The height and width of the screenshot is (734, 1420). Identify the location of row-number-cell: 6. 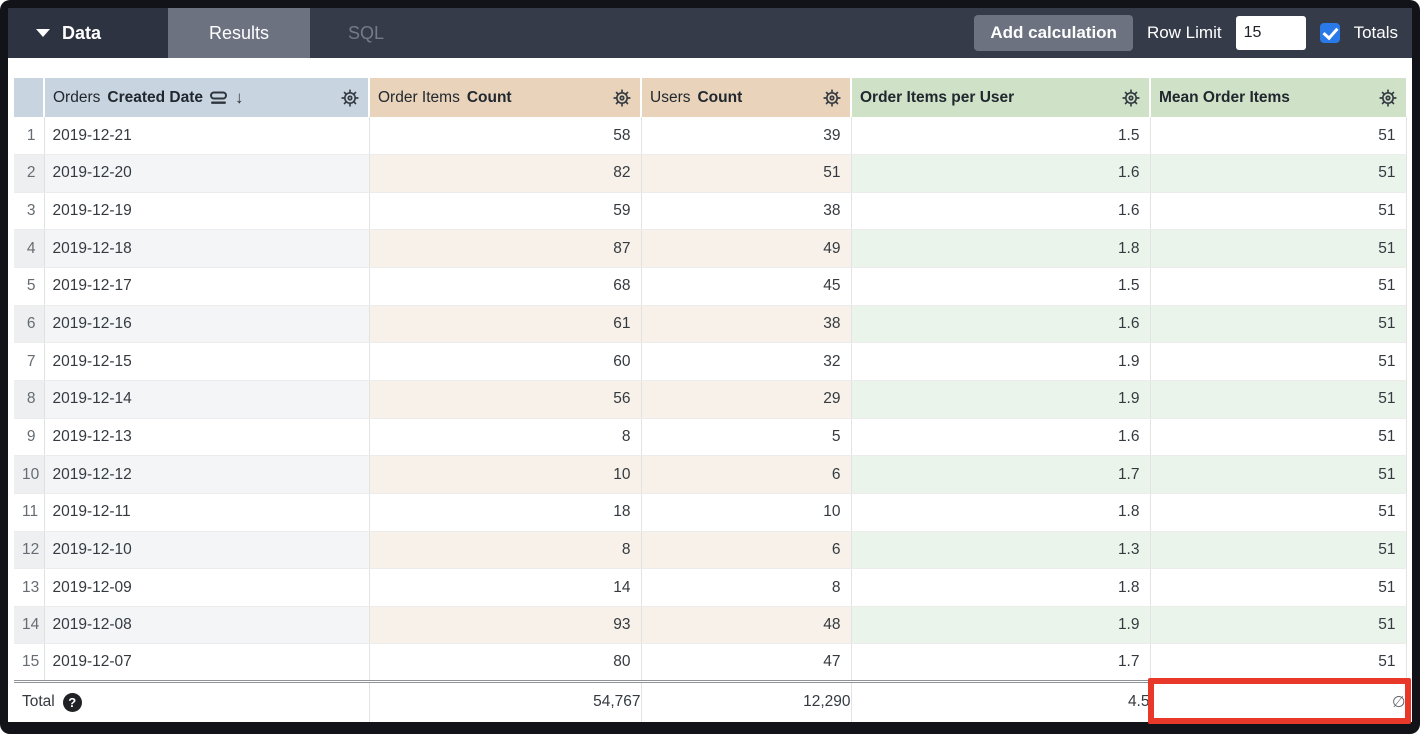
(29, 324).